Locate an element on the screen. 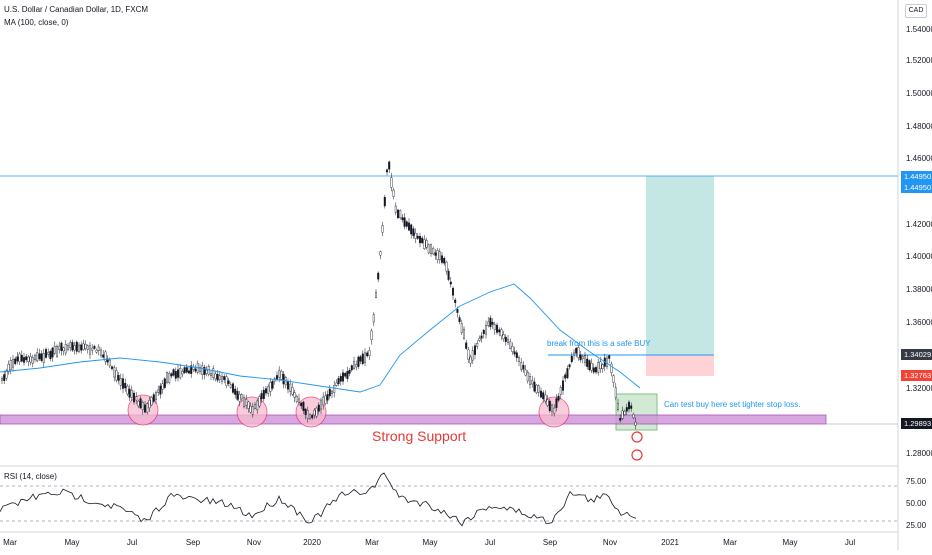 This screenshot has width=932, height=555. price-tick-label: 1.50000 is located at coordinates (919, 93).